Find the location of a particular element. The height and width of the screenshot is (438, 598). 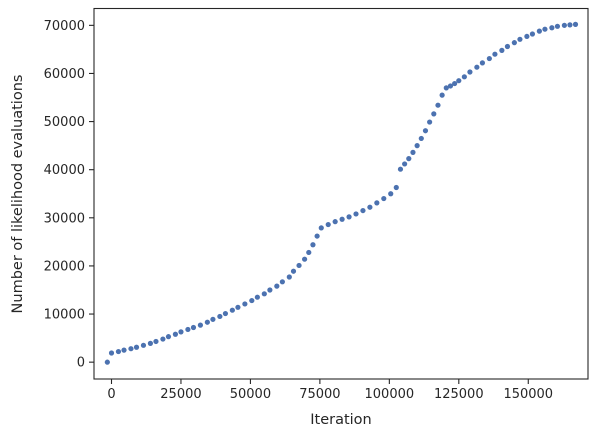

x-axis: 0 25000 50000 75000 100000 125000 150000 is located at coordinates (330, 390).